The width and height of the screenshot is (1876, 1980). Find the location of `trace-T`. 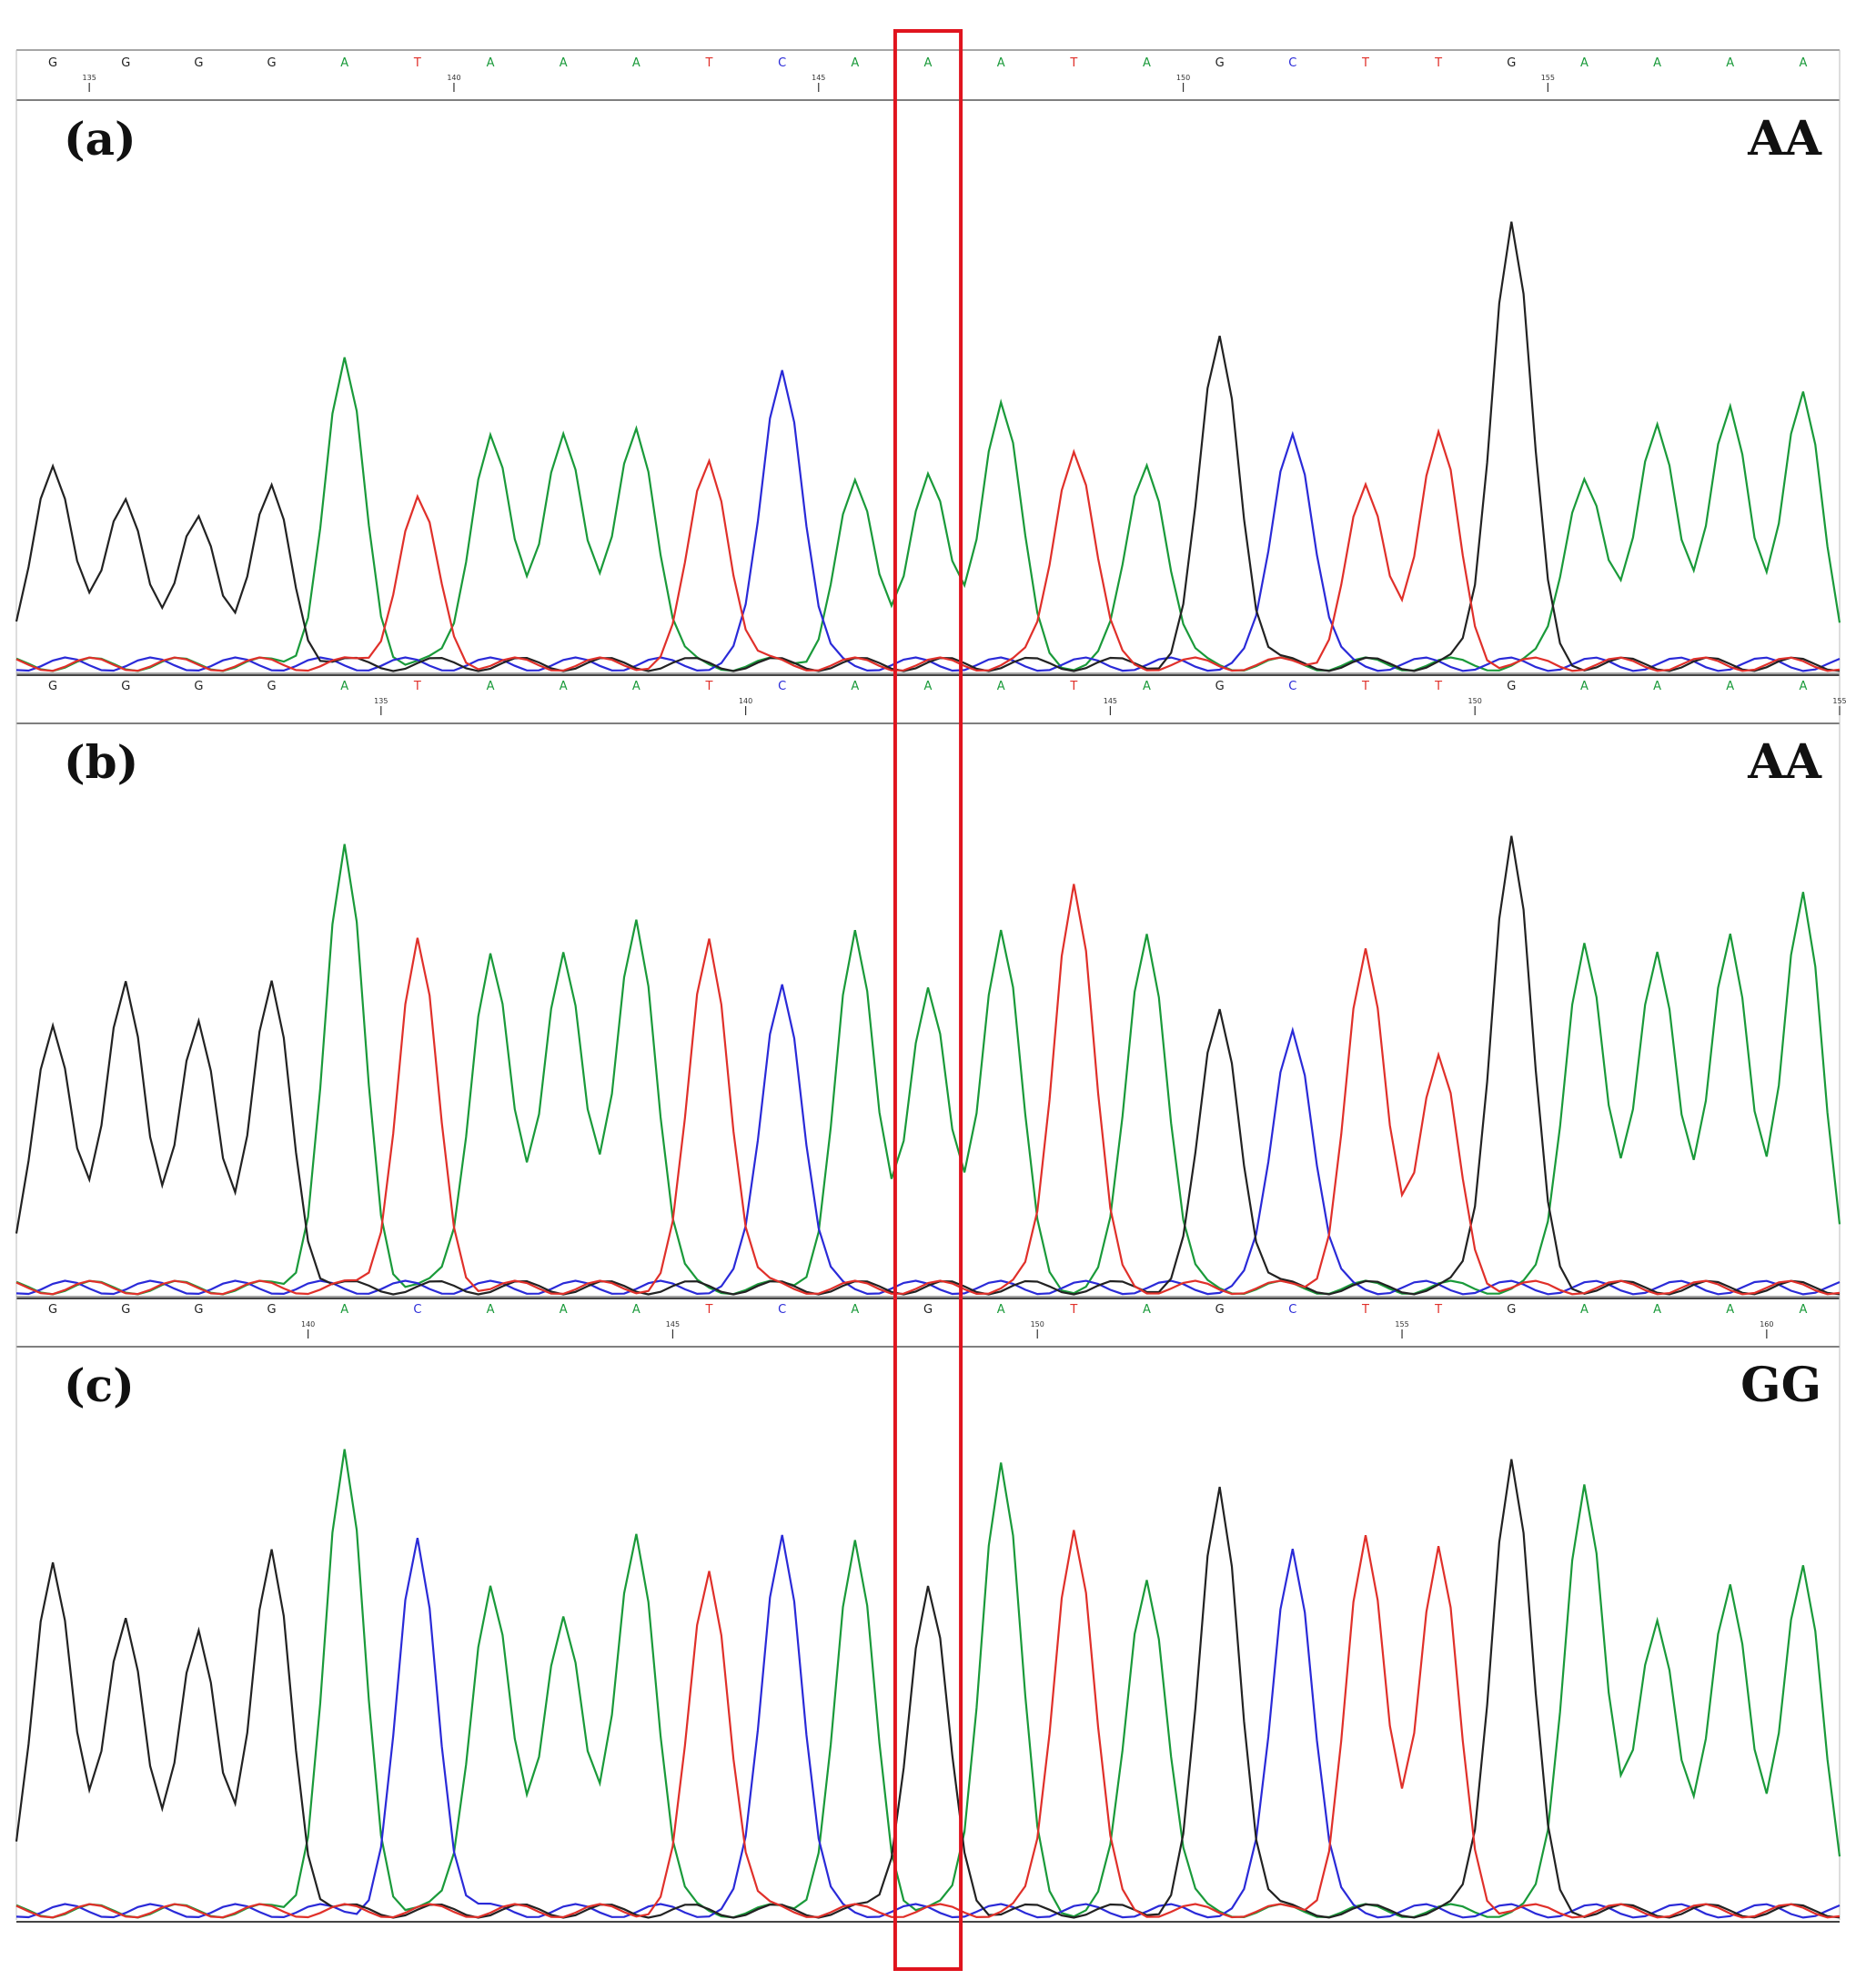

trace-T is located at coordinates (928, 550).